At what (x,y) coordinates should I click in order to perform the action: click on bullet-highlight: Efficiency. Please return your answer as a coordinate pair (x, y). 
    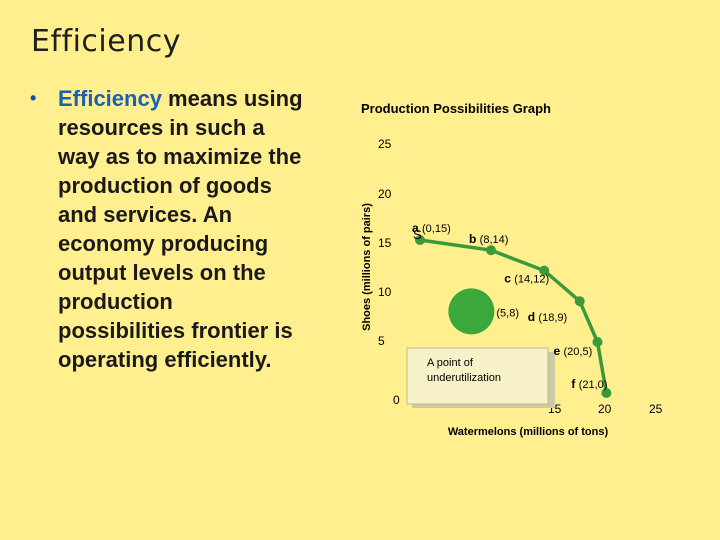
    Looking at the image, I should click on (110, 98).